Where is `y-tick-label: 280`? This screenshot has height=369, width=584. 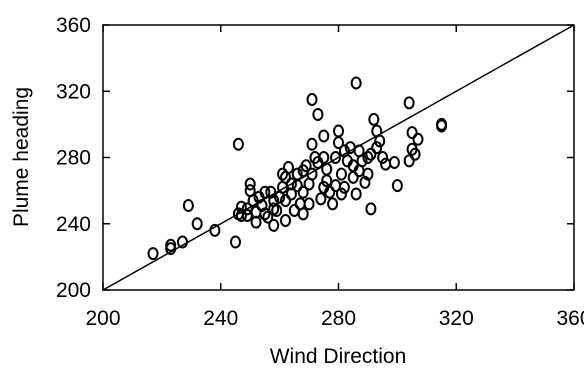 y-tick-label: 280 is located at coordinates (73, 158).